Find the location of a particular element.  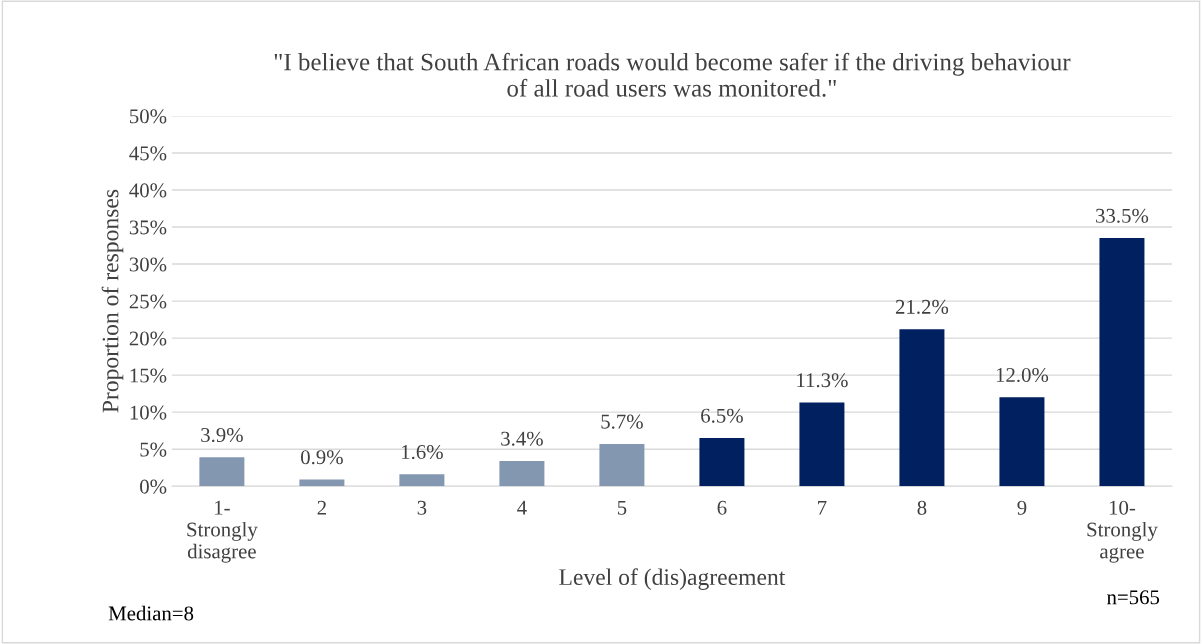

x-tick-label: 5 is located at coordinates (622, 507).